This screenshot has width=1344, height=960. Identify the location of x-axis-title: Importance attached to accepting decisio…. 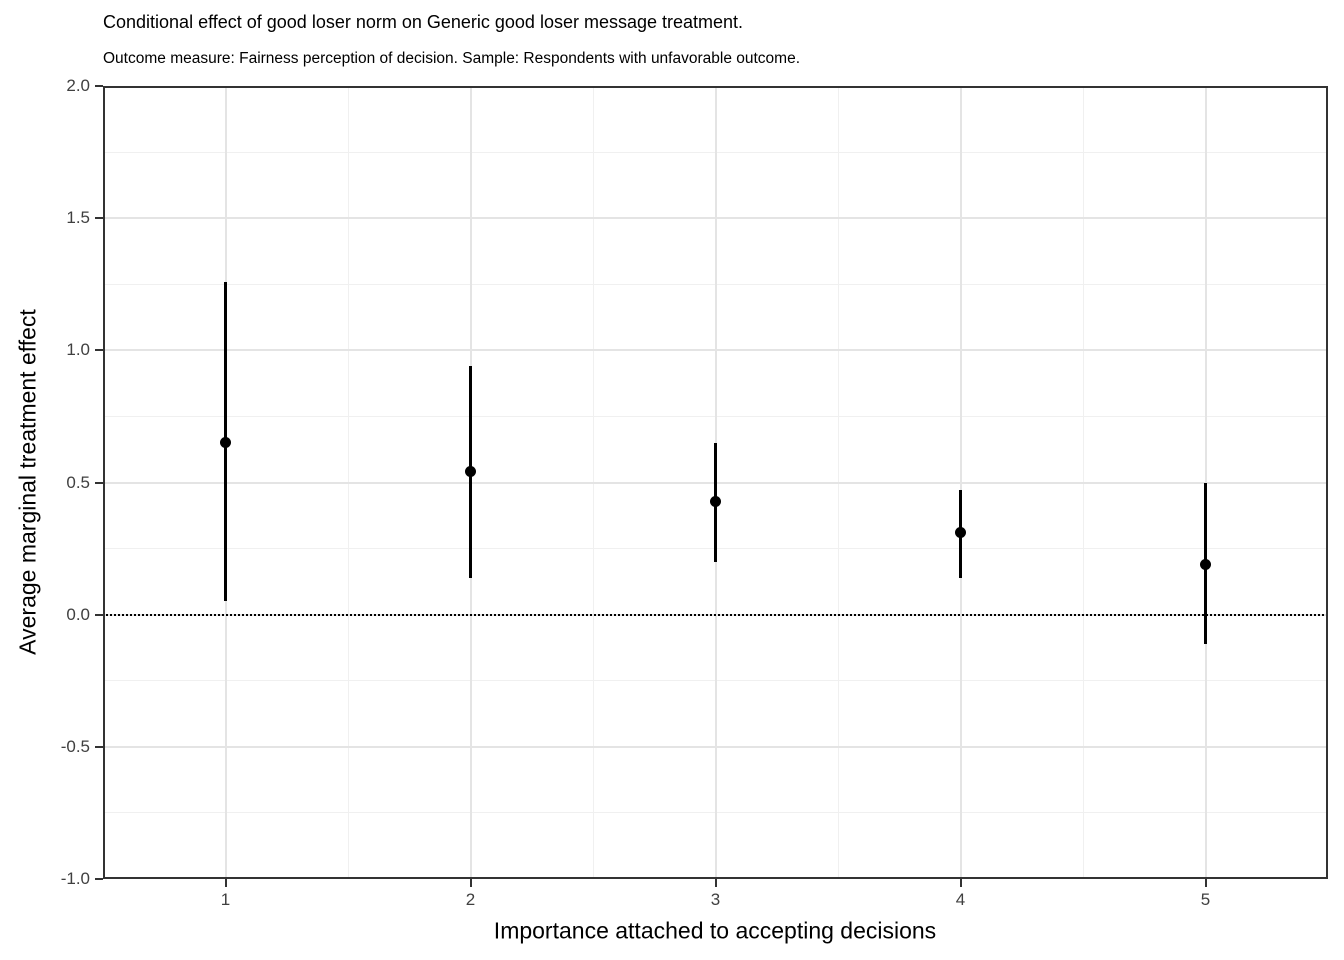
(715, 930).